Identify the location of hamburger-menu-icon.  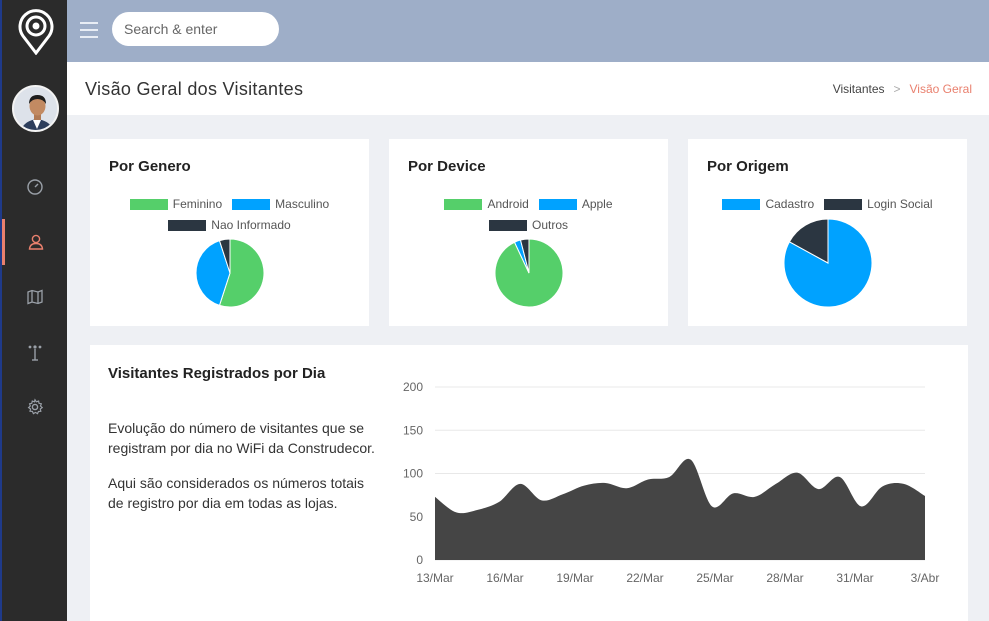
(89, 30).